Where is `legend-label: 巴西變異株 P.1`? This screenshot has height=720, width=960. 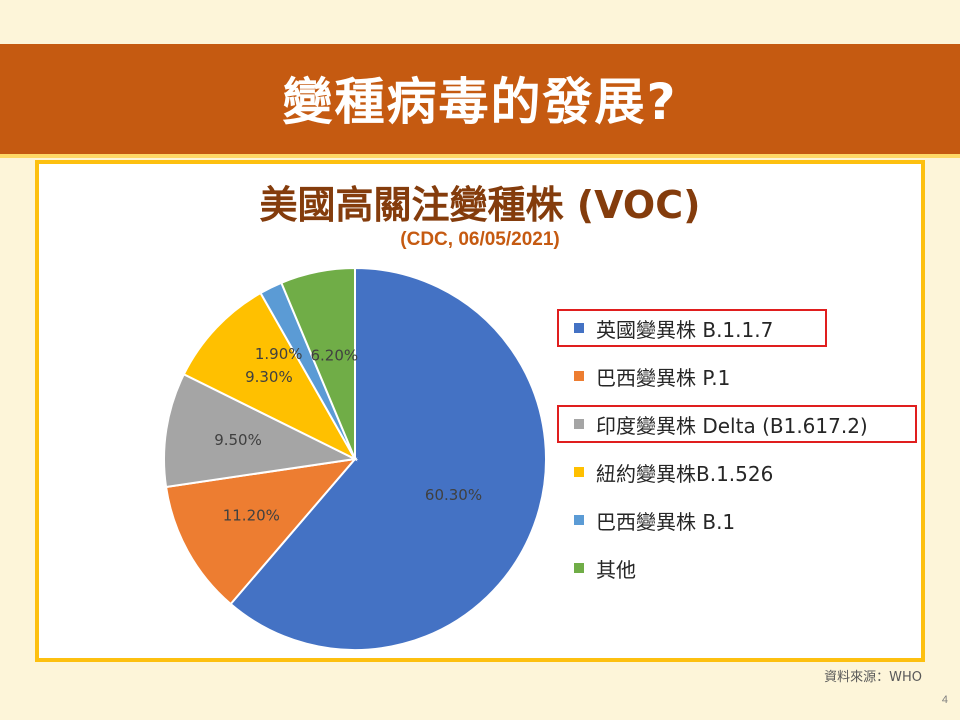 legend-label: 巴西變異株 P.1 is located at coordinates (663, 377).